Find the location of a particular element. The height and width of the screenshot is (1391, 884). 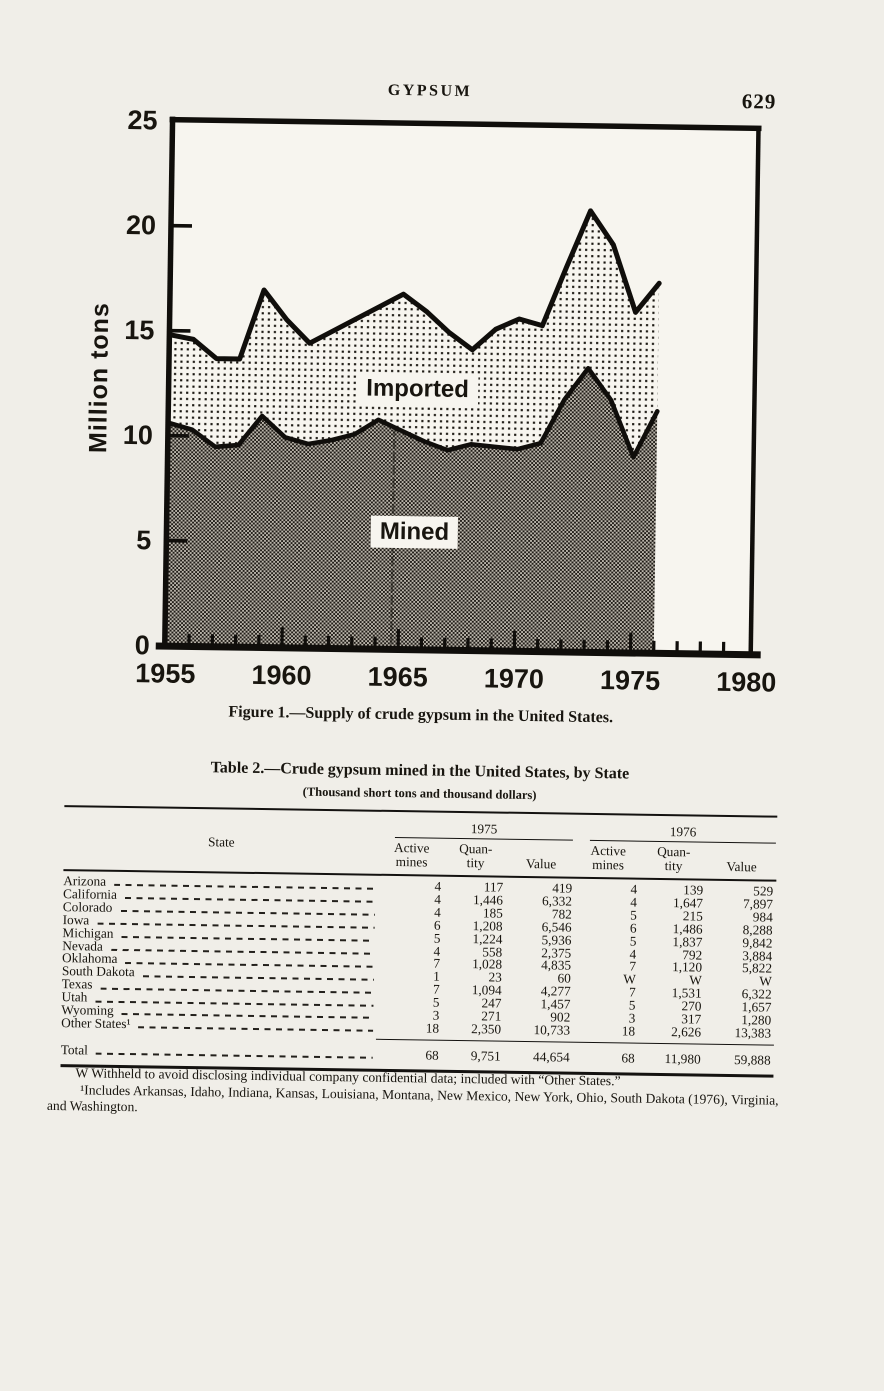

running-head: GYPSUM is located at coordinates (430, 91).